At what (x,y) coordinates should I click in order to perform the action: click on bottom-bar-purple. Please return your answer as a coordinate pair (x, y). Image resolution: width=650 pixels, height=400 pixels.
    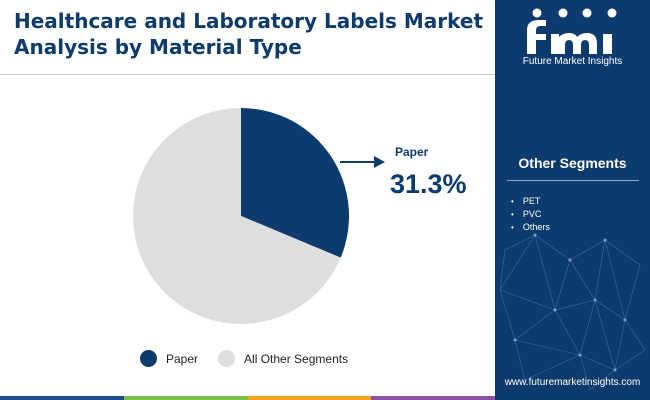
    Looking at the image, I should click on (433, 398).